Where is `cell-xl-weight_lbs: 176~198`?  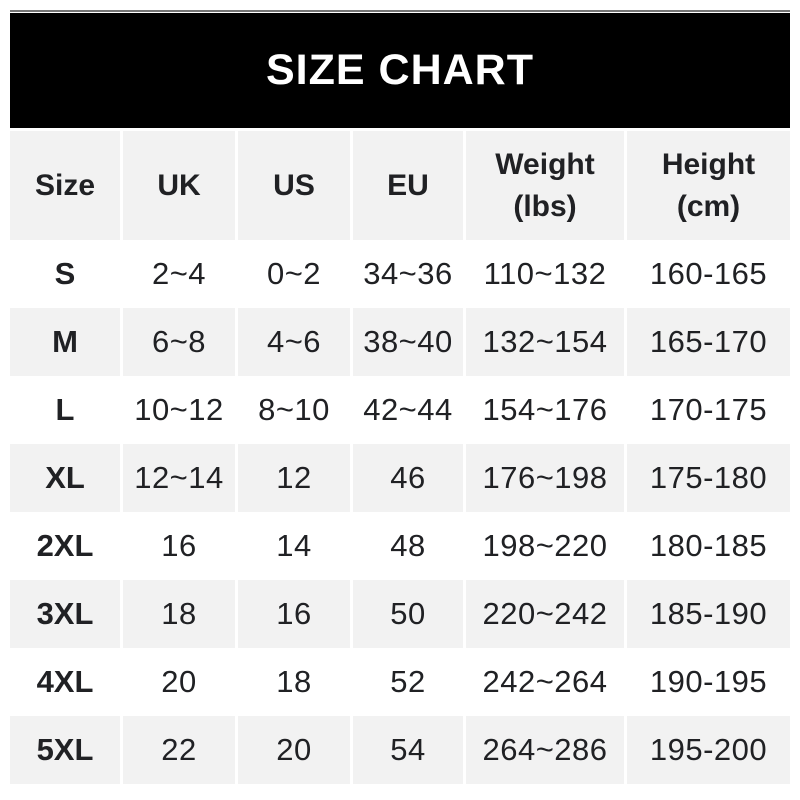 cell-xl-weight_lbs: 176~198 is located at coordinates (545, 478).